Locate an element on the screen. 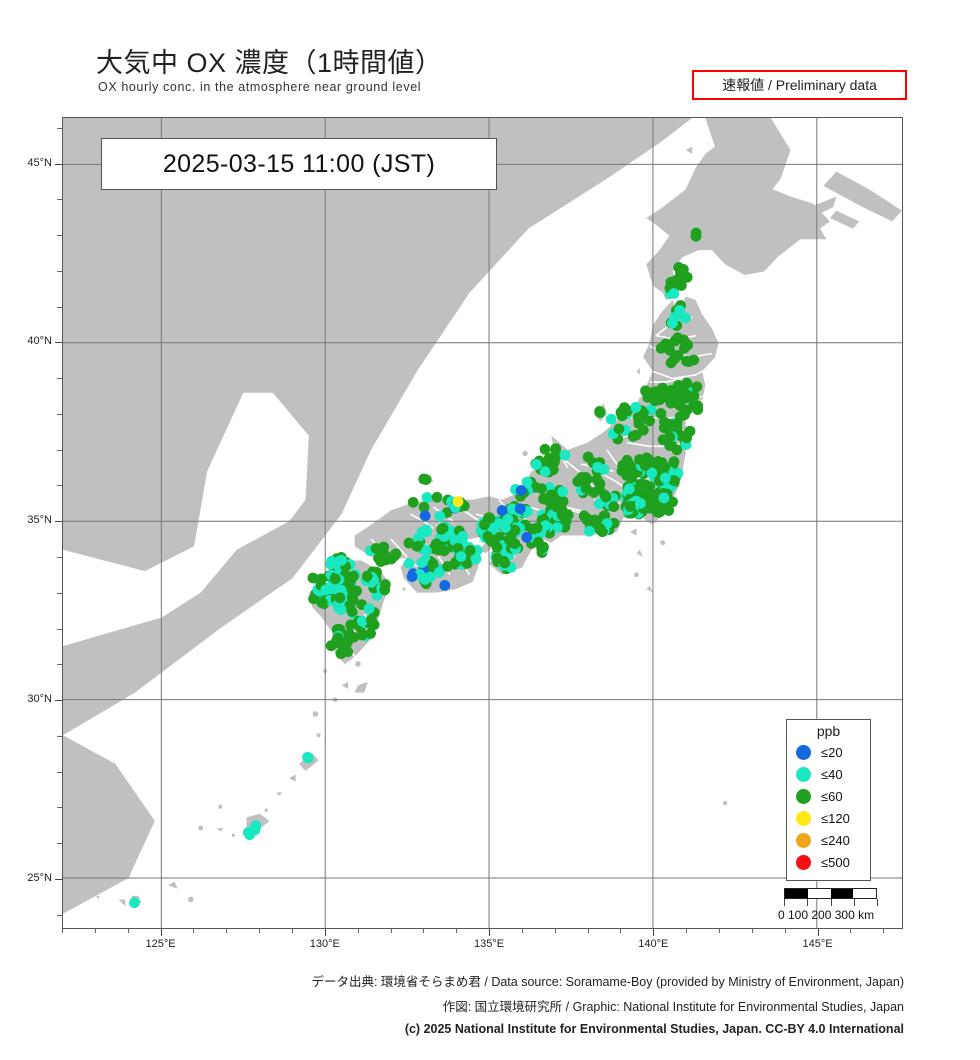  legend-item-6: ≤500 is located at coordinates (828, 862).